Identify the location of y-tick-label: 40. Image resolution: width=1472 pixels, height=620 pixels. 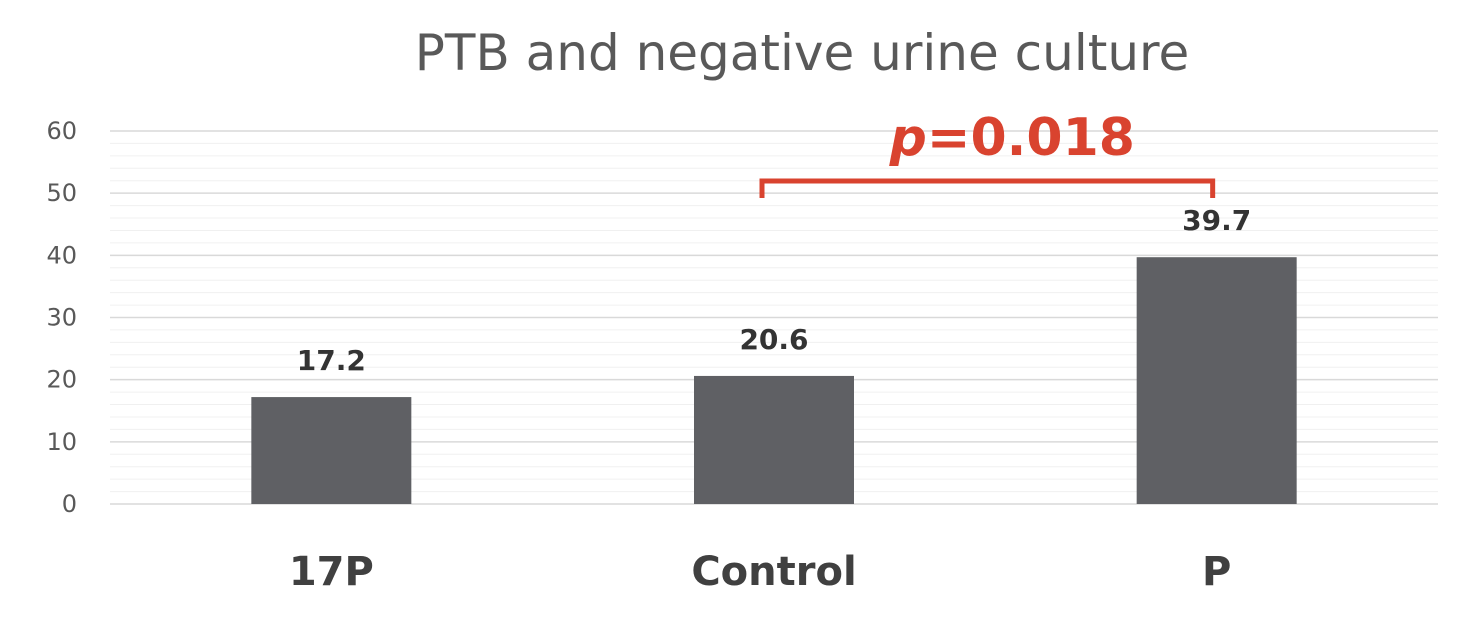
(61, 255).